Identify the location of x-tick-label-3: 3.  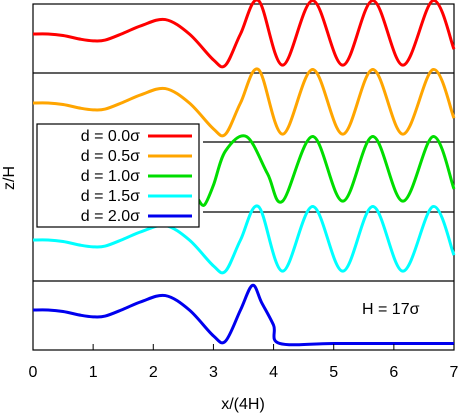
(213, 372).